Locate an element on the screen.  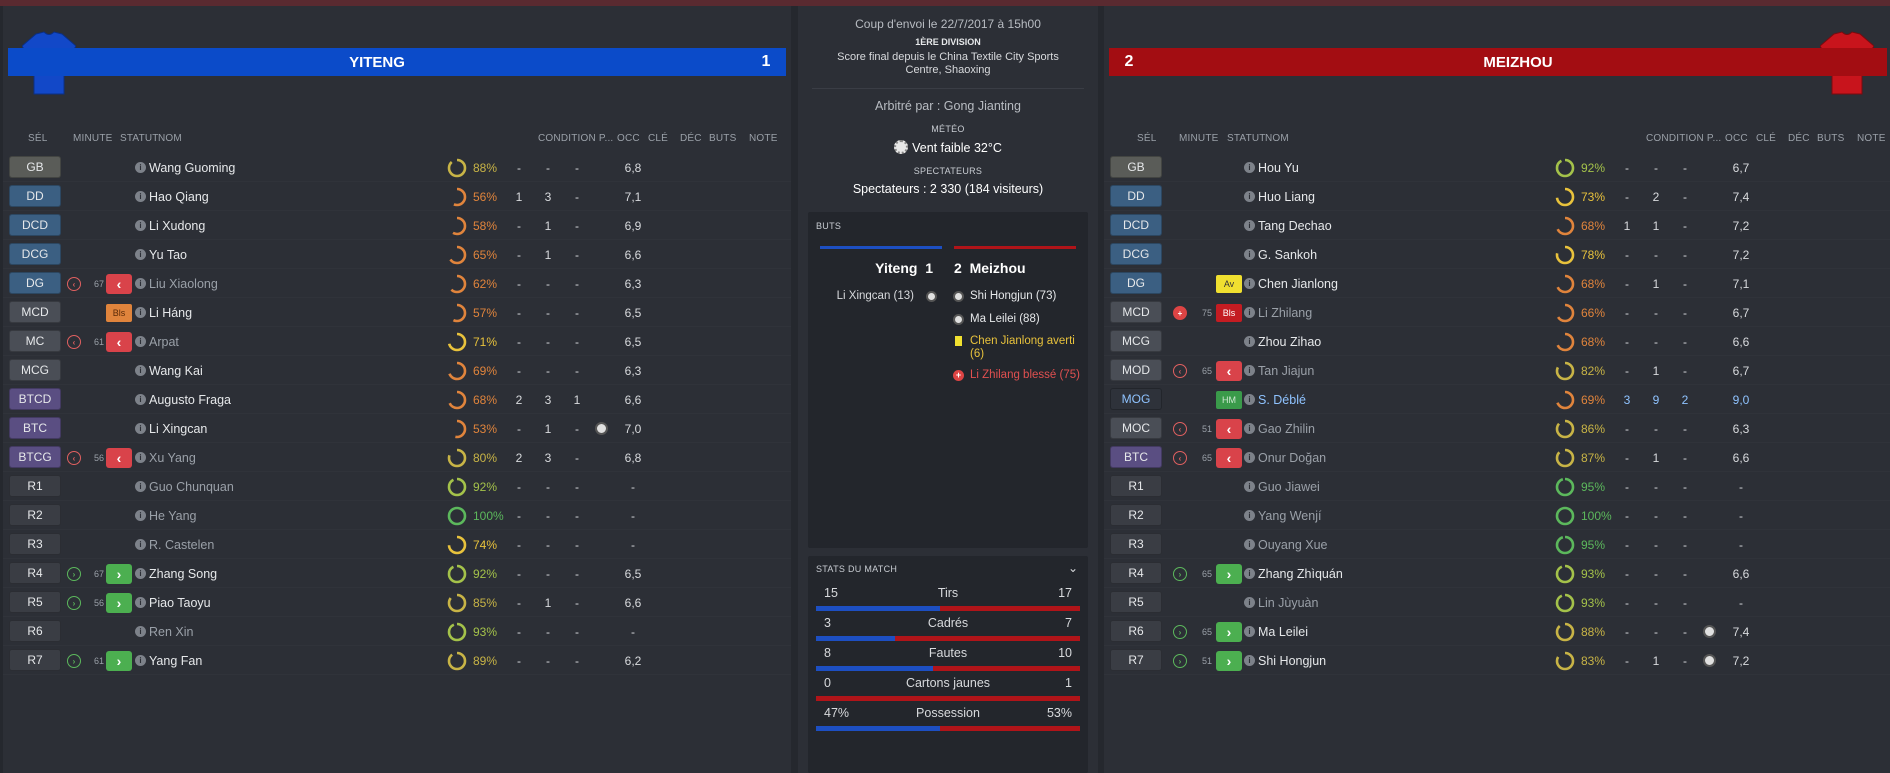
position-badge: GB is located at coordinates (35, 167).